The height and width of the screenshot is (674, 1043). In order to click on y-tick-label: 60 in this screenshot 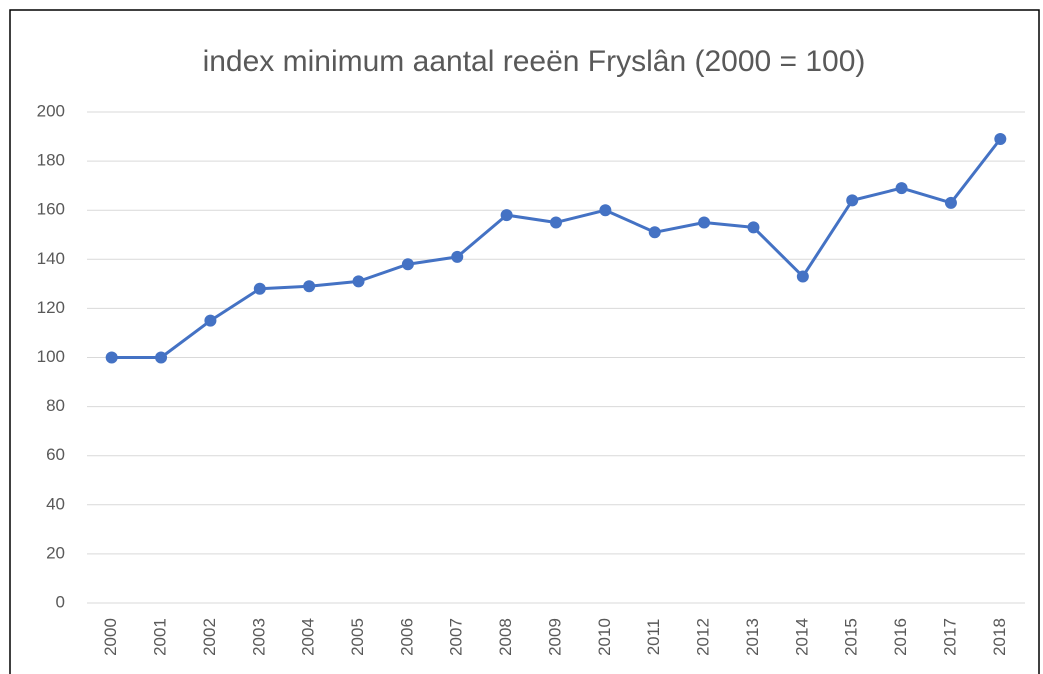, I will do `click(55, 454)`.